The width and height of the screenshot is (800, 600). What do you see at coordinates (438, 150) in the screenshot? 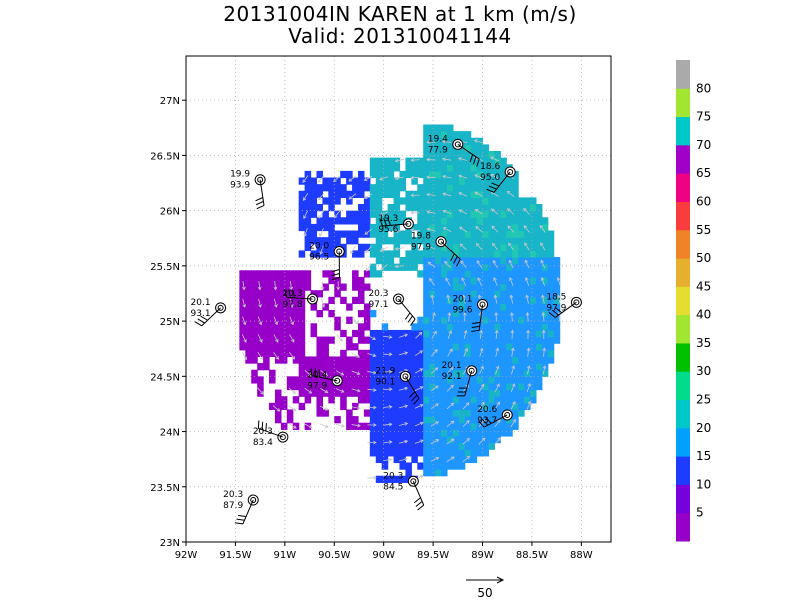
I see `station-pressure: 77.9` at bounding box center [438, 150].